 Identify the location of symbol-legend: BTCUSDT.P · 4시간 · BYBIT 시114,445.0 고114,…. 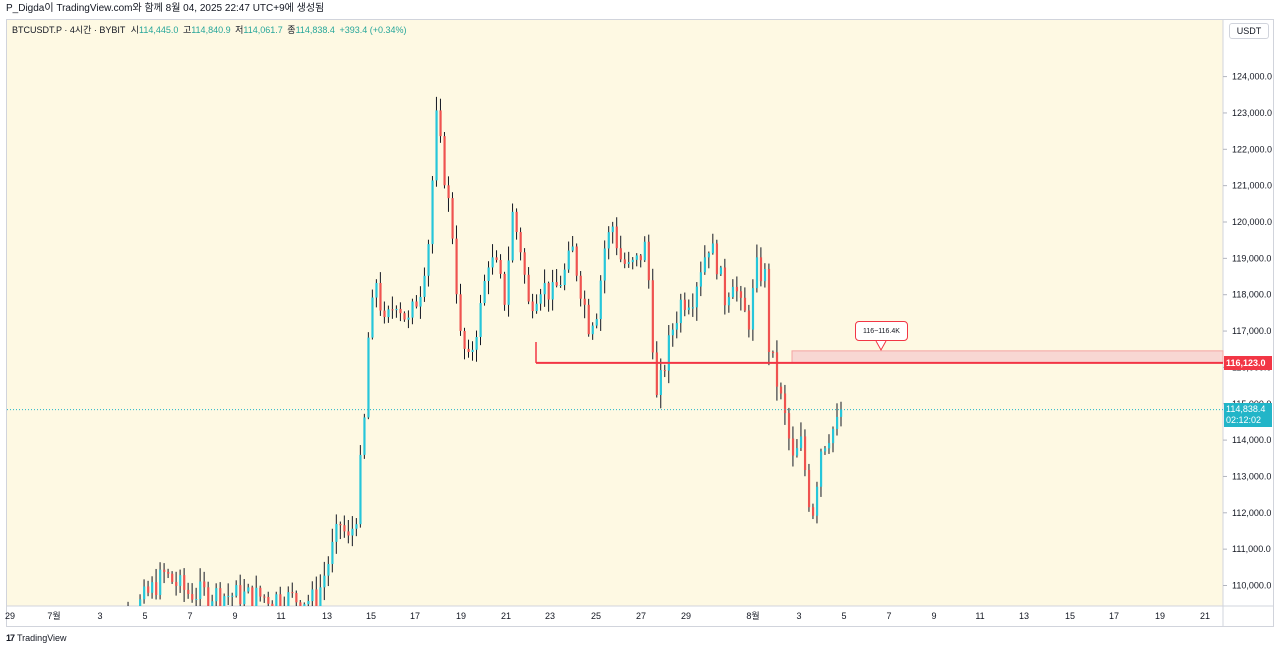
(210, 30).